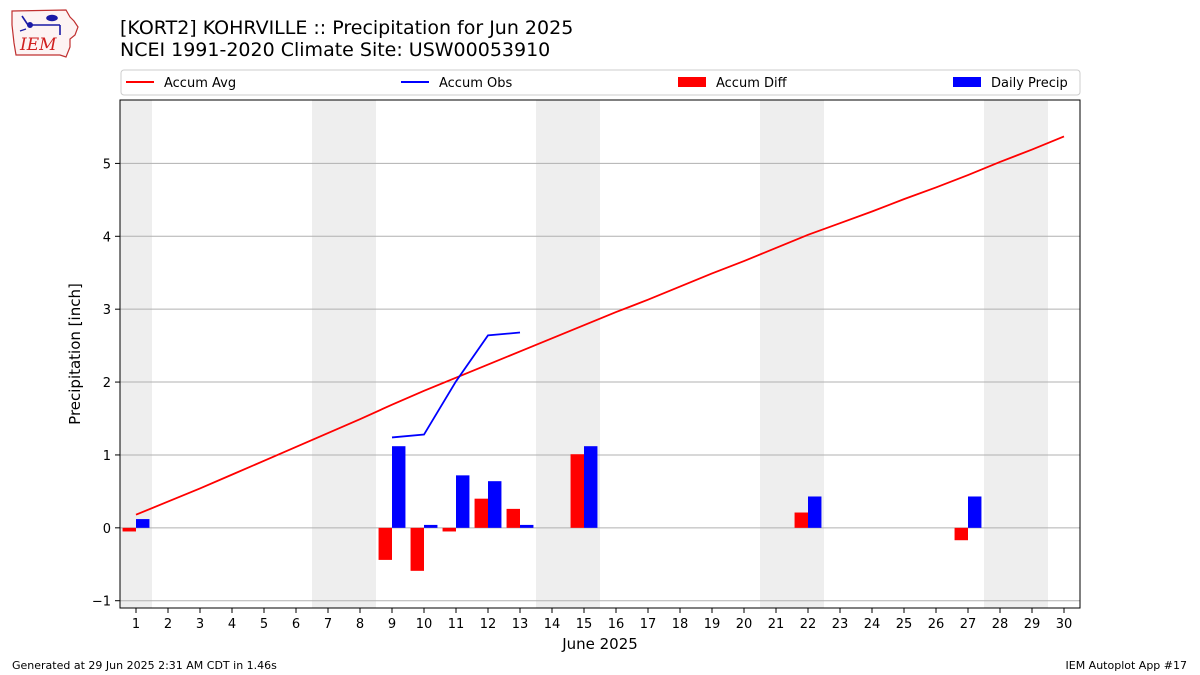  Describe the element at coordinates (776, 624) in the screenshot. I see `x-tick-label: 21` at that location.